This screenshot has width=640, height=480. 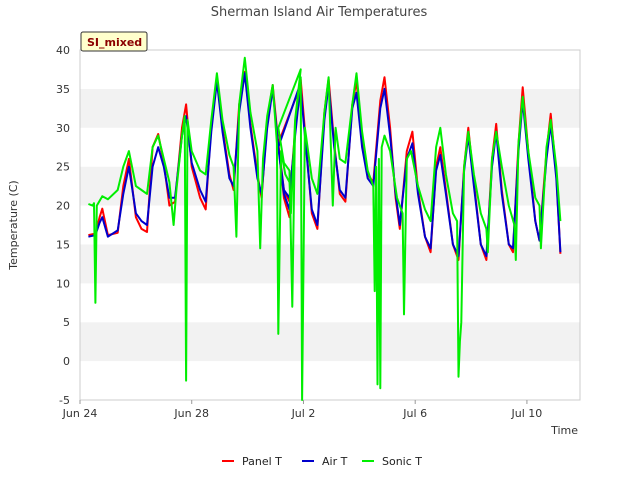 What do you see at coordinates (191, 413) in the screenshot?
I see `x-tick-label: Jun 28` at bounding box center [191, 413].